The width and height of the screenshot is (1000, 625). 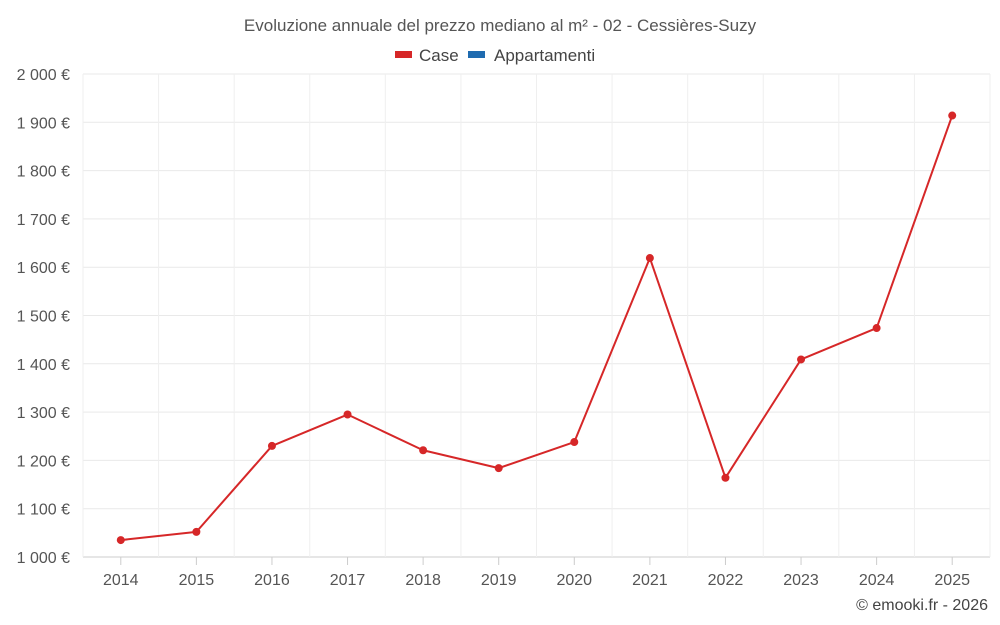 What do you see at coordinates (544, 55) in the screenshot?
I see `legend-label-appartamenti: Appartamenti` at bounding box center [544, 55].